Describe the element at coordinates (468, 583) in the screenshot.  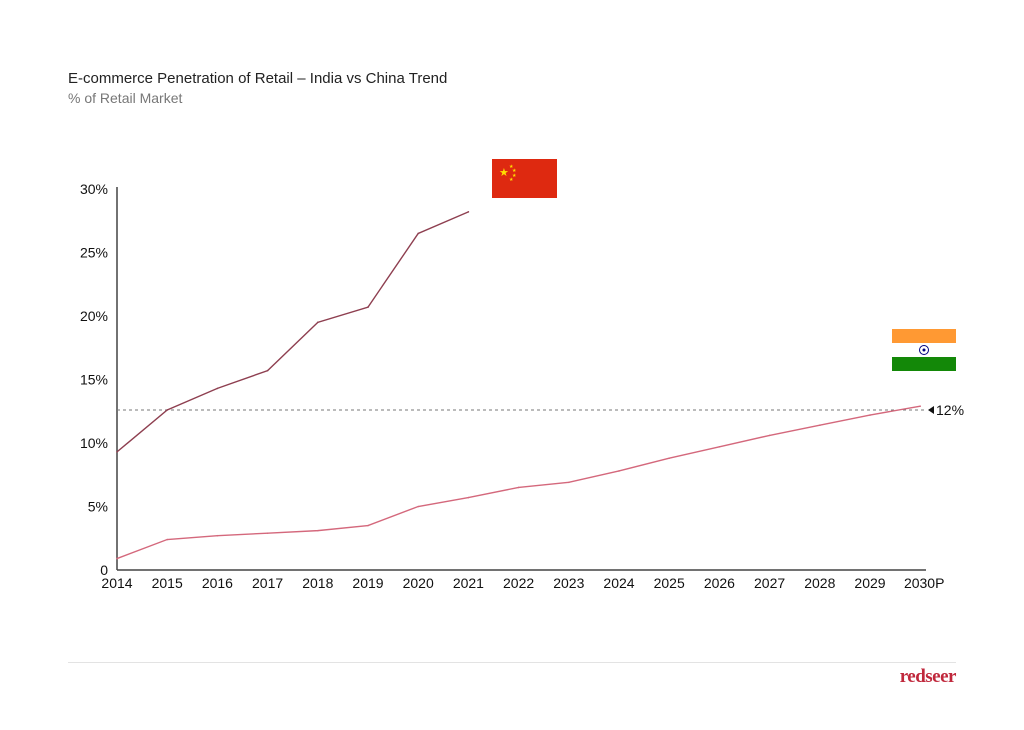
I see `x-tick-label: 2021` at that location.